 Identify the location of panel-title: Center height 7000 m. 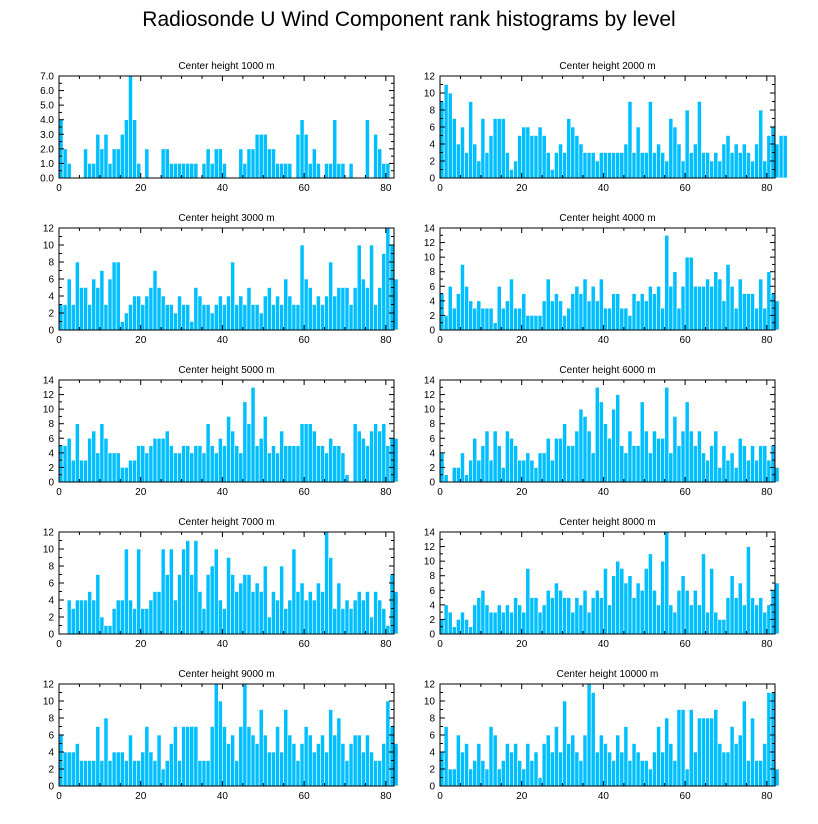
(226, 522).